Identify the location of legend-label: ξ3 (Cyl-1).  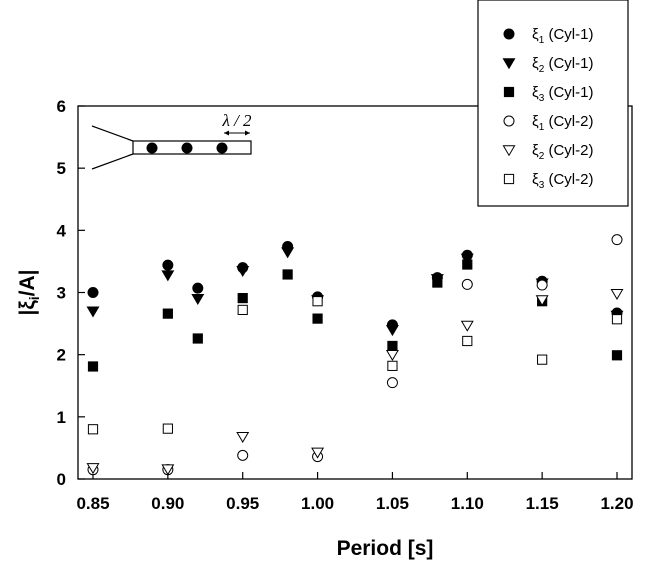
(562, 94).